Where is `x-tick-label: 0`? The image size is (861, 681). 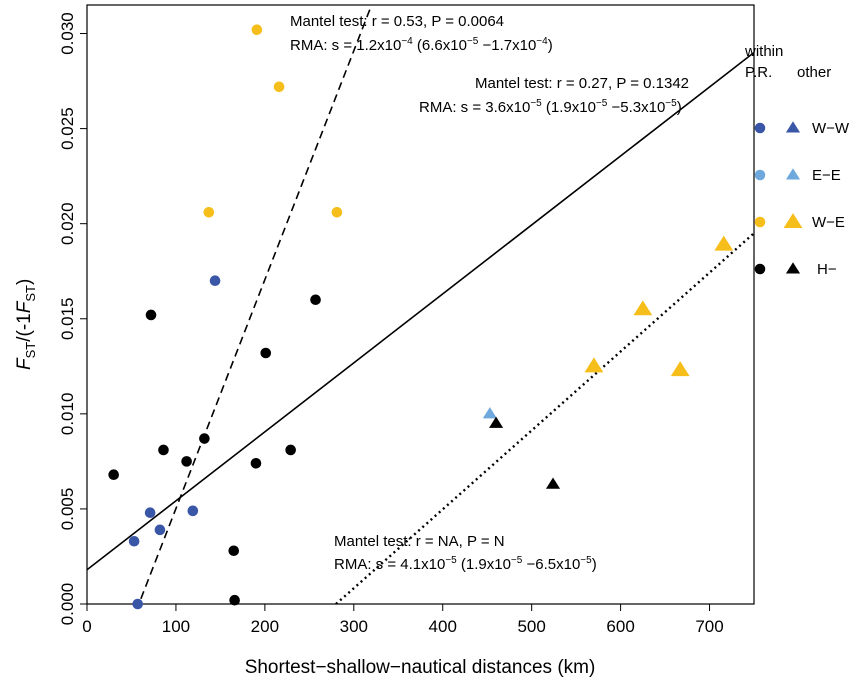 x-tick-label: 0 is located at coordinates (86, 626).